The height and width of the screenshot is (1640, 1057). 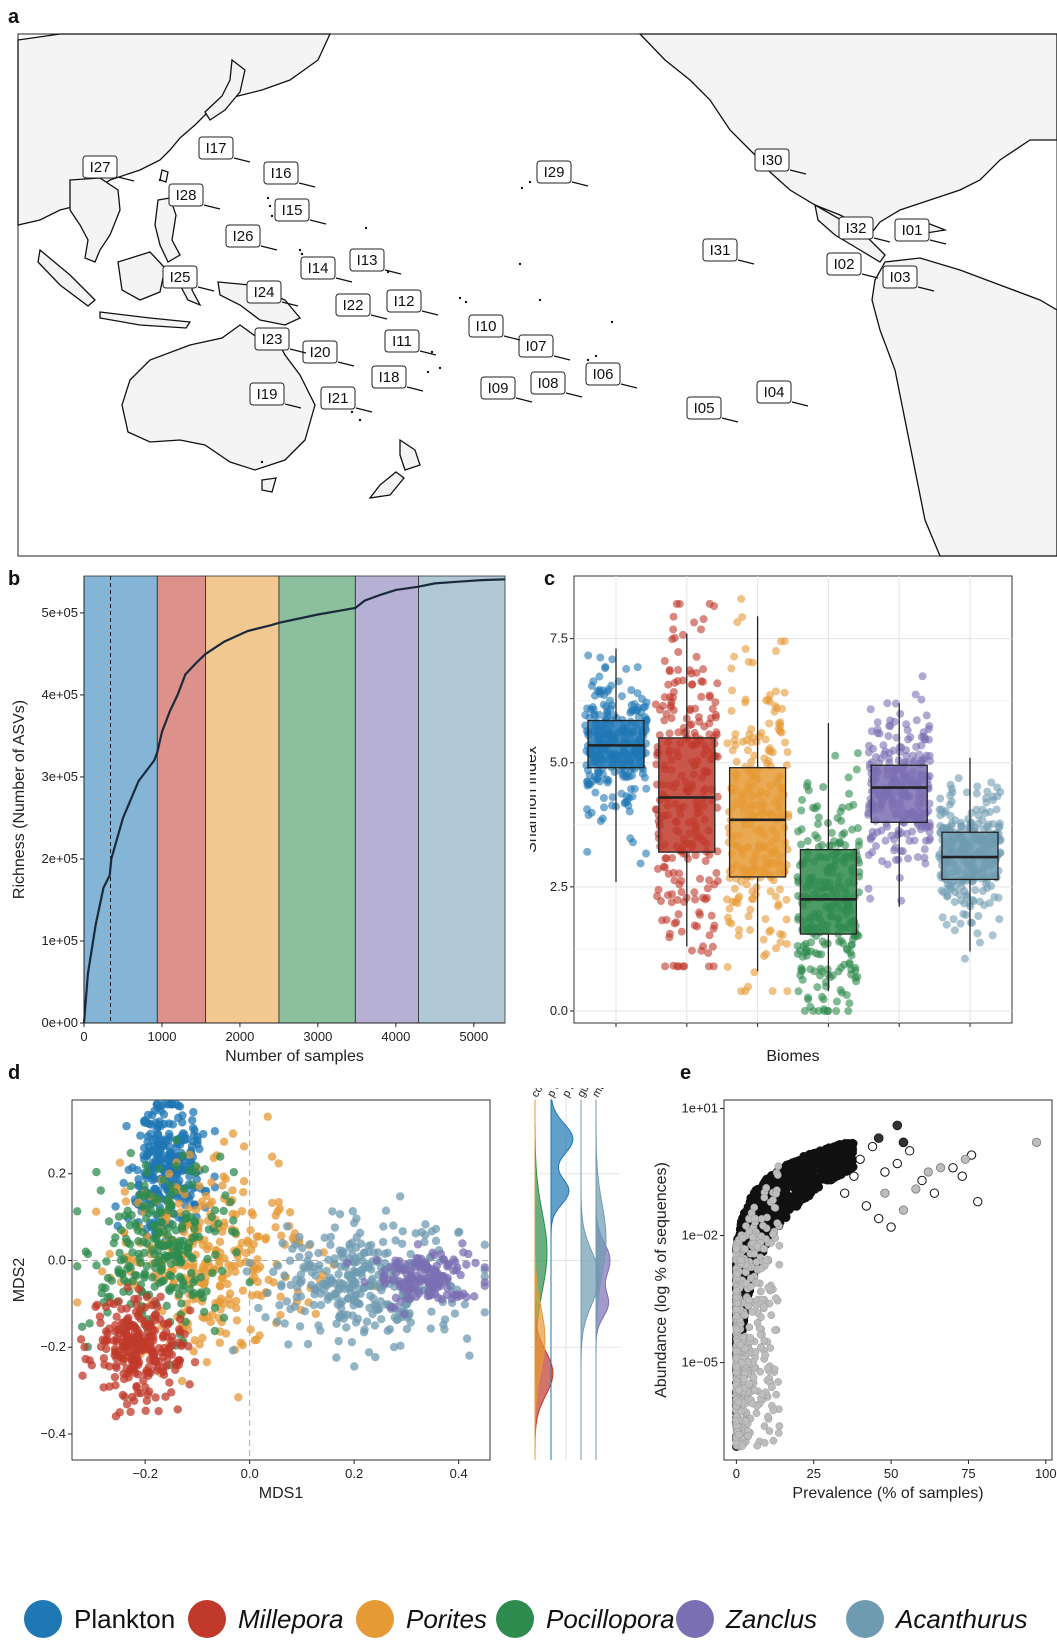 I want to click on site-label-text: I09, so click(x=498, y=388).